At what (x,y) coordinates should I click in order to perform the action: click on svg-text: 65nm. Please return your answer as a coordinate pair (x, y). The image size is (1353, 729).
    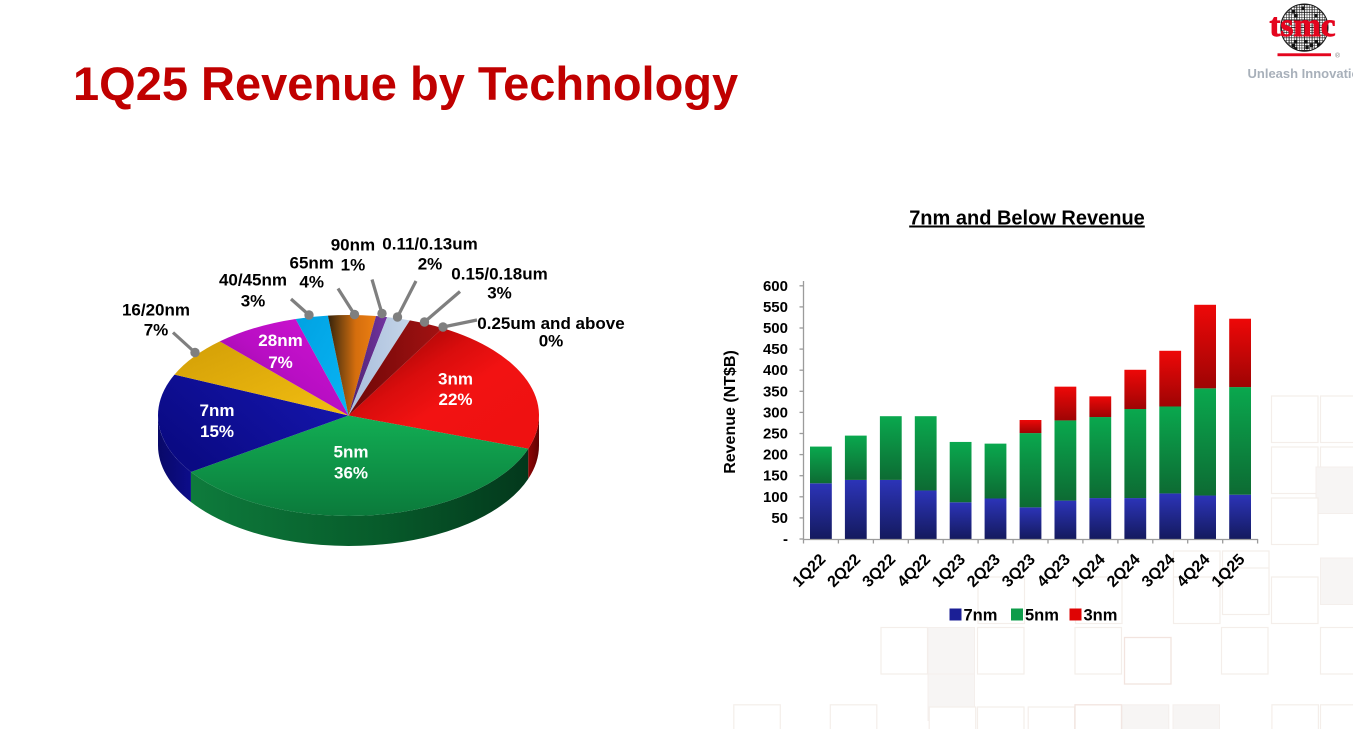
    Looking at the image, I should click on (311, 263).